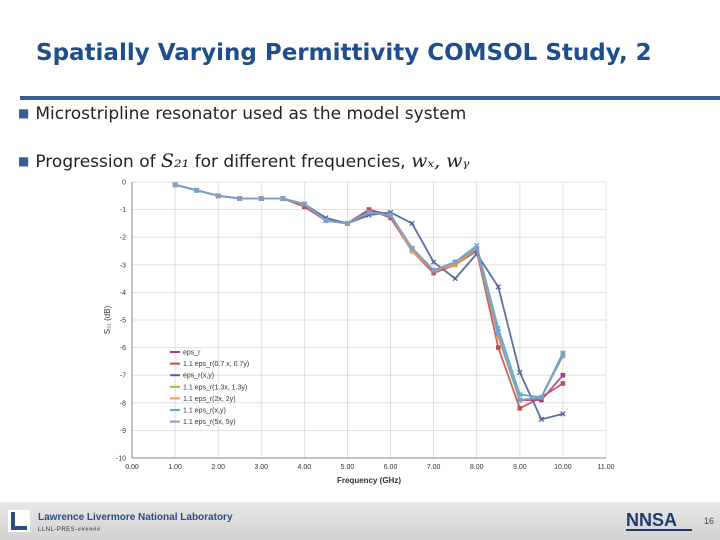  What do you see at coordinates (477, 467) in the screenshot?
I see `x-tick-label: 8.00` at bounding box center [477, 467].